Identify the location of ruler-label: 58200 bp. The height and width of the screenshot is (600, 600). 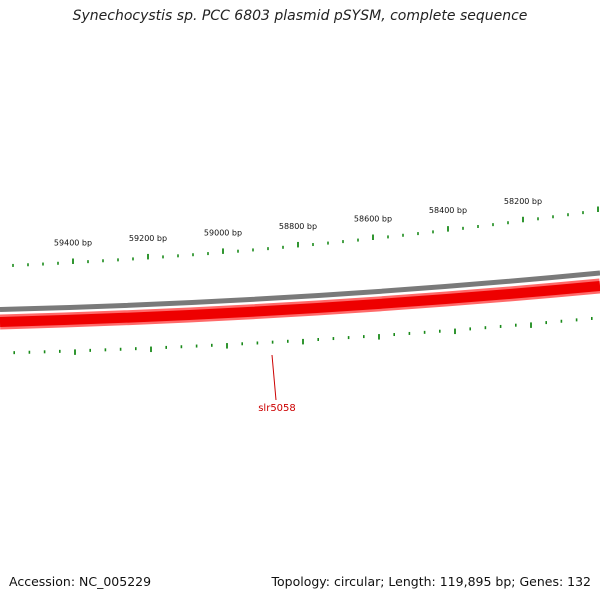
(523, 201).